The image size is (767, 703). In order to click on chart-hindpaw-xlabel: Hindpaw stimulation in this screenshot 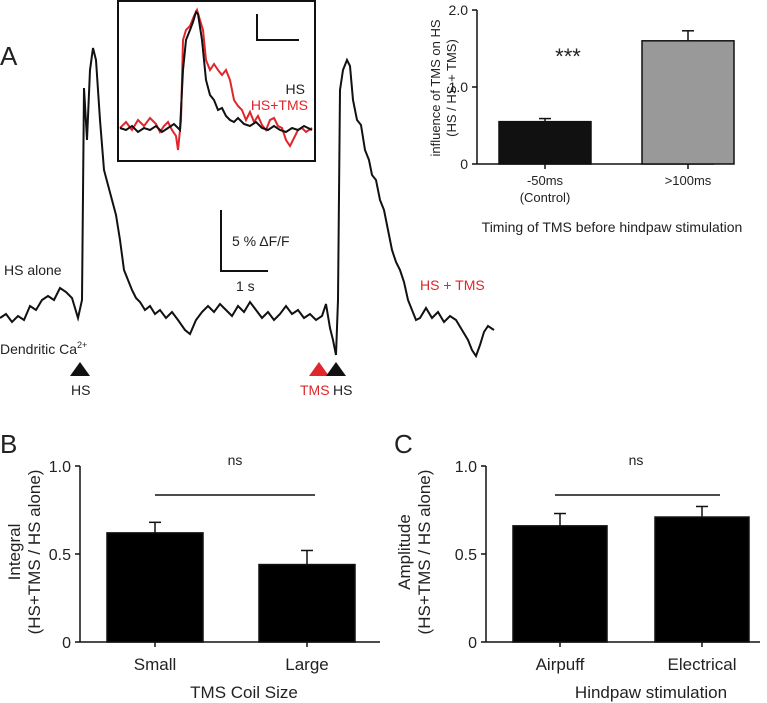, I will do `click(651, 692)`.